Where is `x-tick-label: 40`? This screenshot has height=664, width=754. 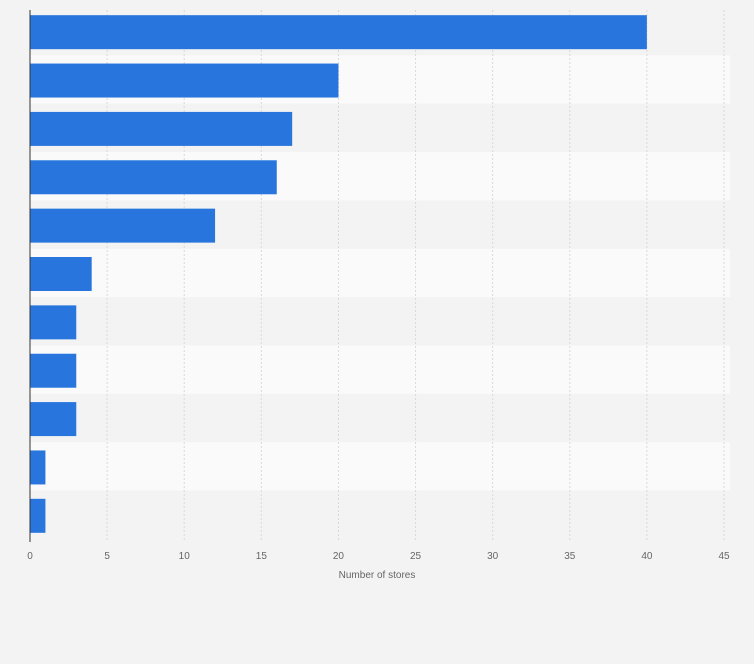
x-tick-label: 40 is located at coordinates (647, 556).